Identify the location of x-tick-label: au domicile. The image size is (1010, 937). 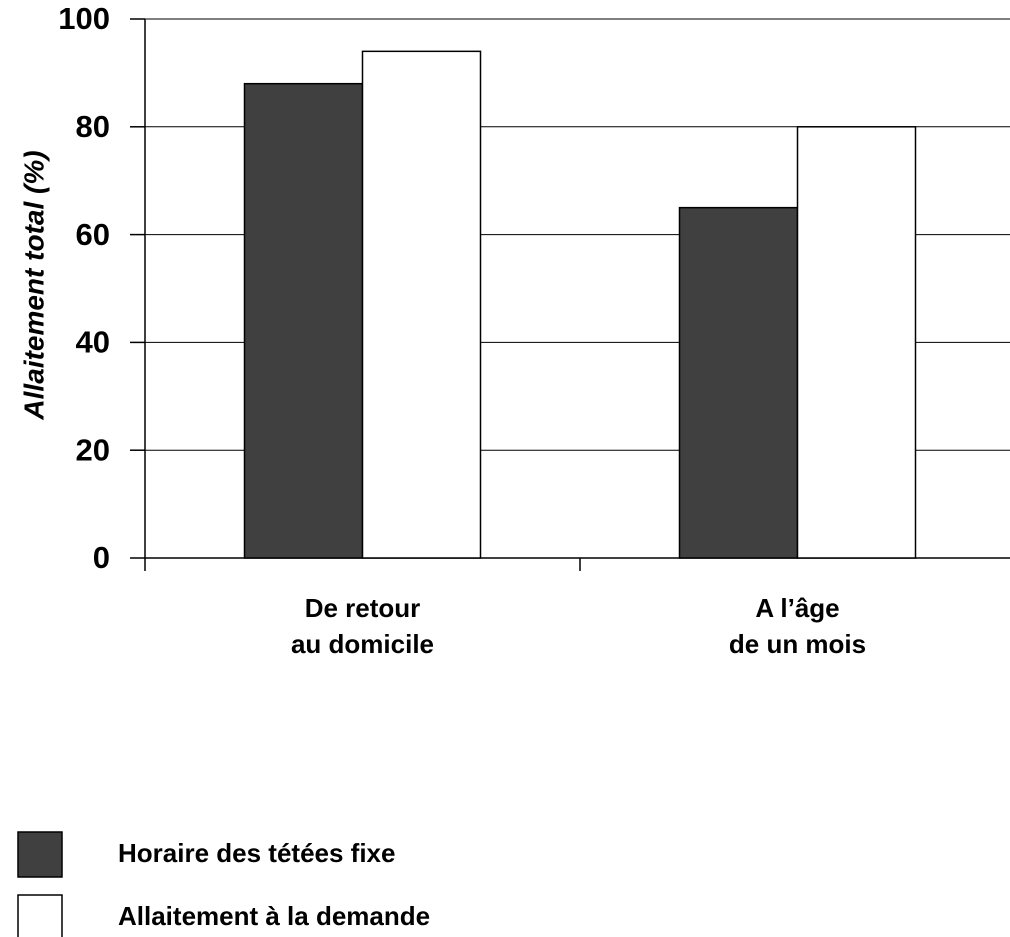
(362, 644).